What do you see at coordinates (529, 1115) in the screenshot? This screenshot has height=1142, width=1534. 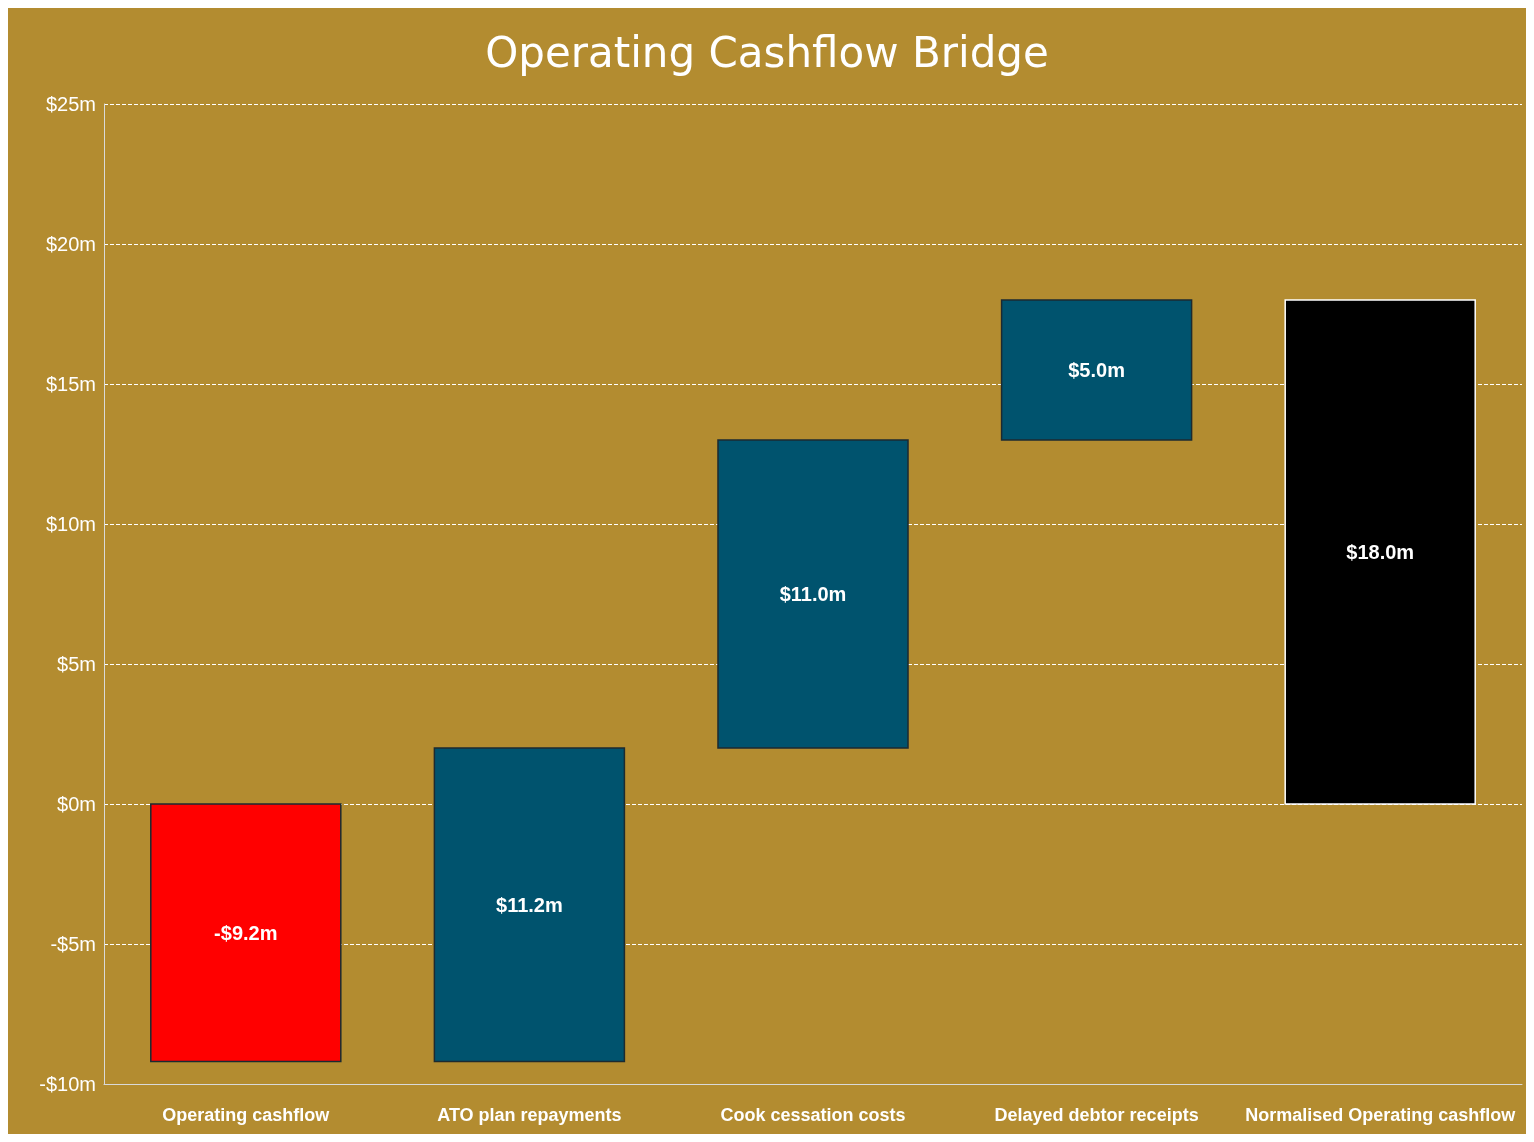 I see `x-tick-label: ATO plan repayments` at bounding box center [529, 1115].